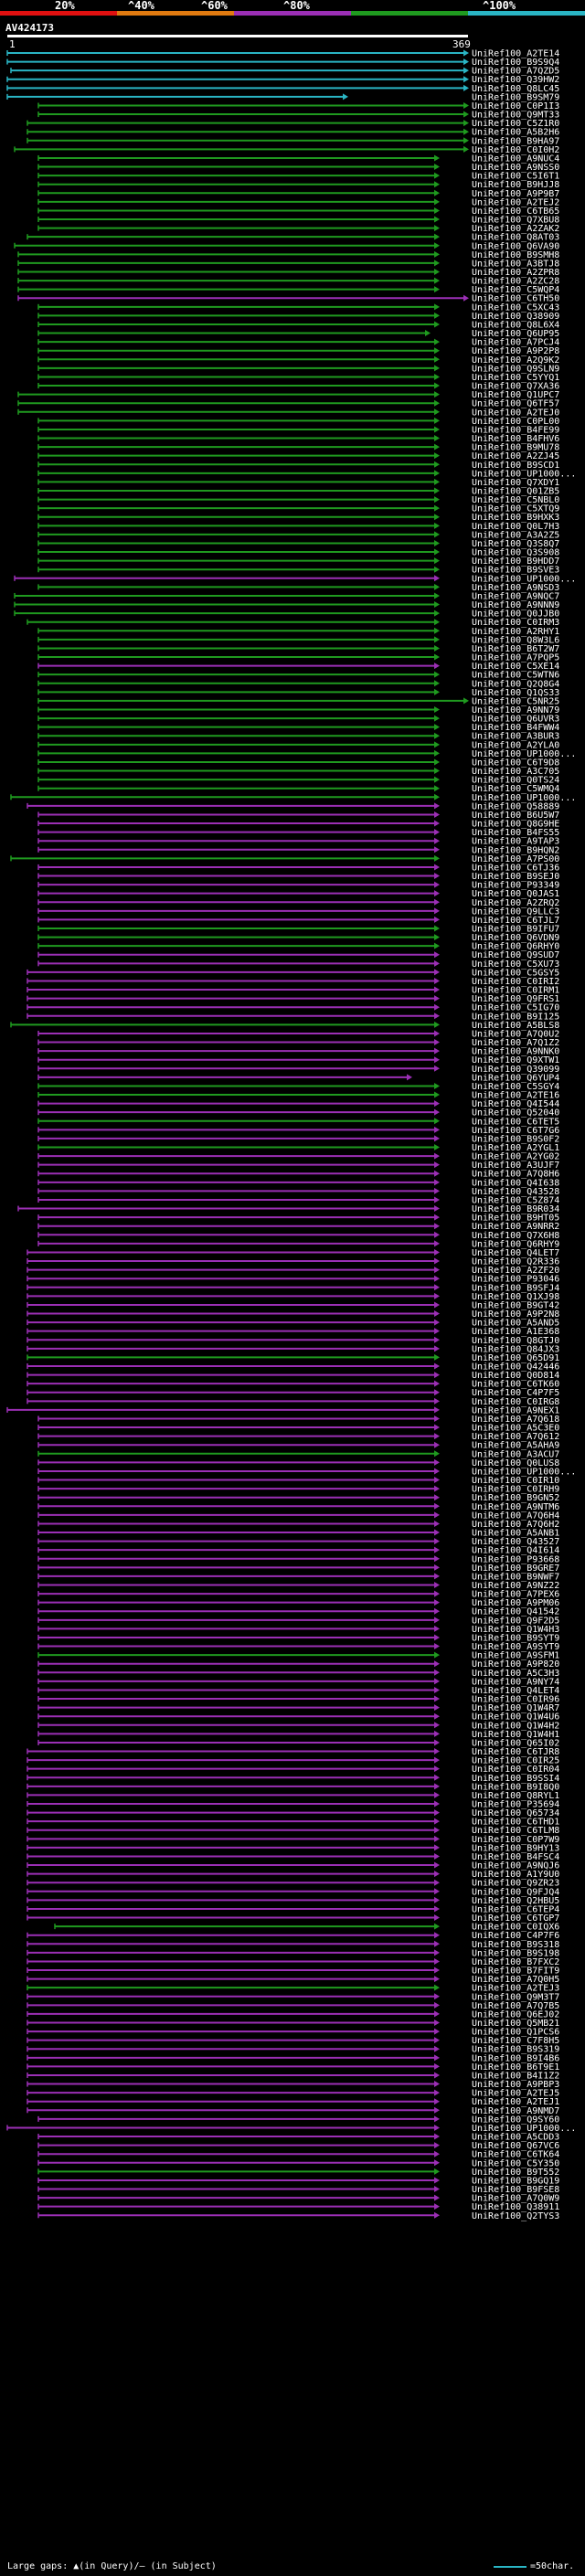  I want to click on hit-row: UniRef100_A5B2H6, so click(293, 133).